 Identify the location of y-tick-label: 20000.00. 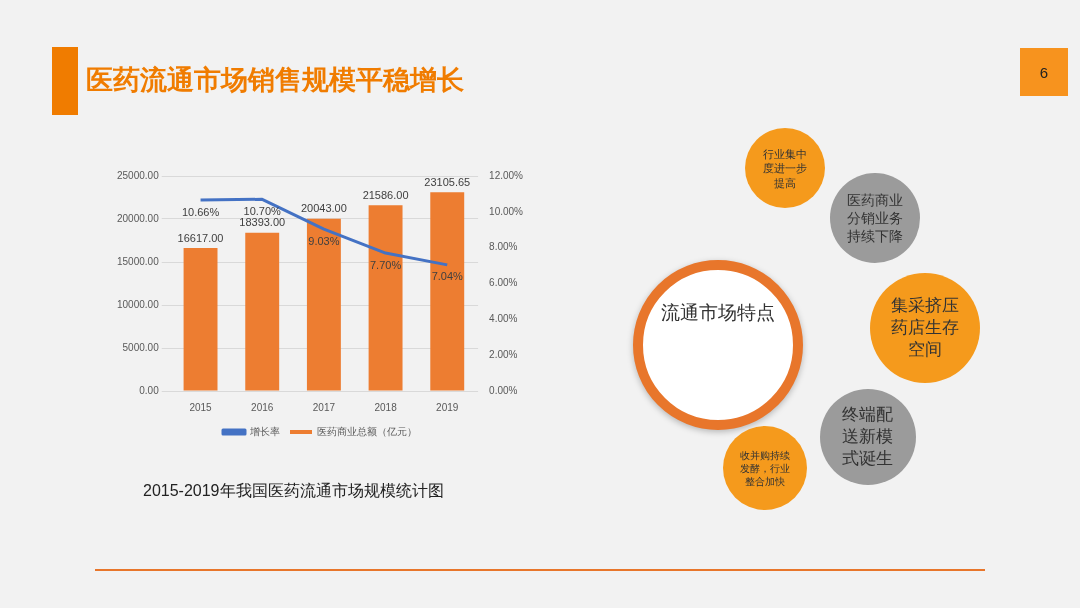
(138, 218).